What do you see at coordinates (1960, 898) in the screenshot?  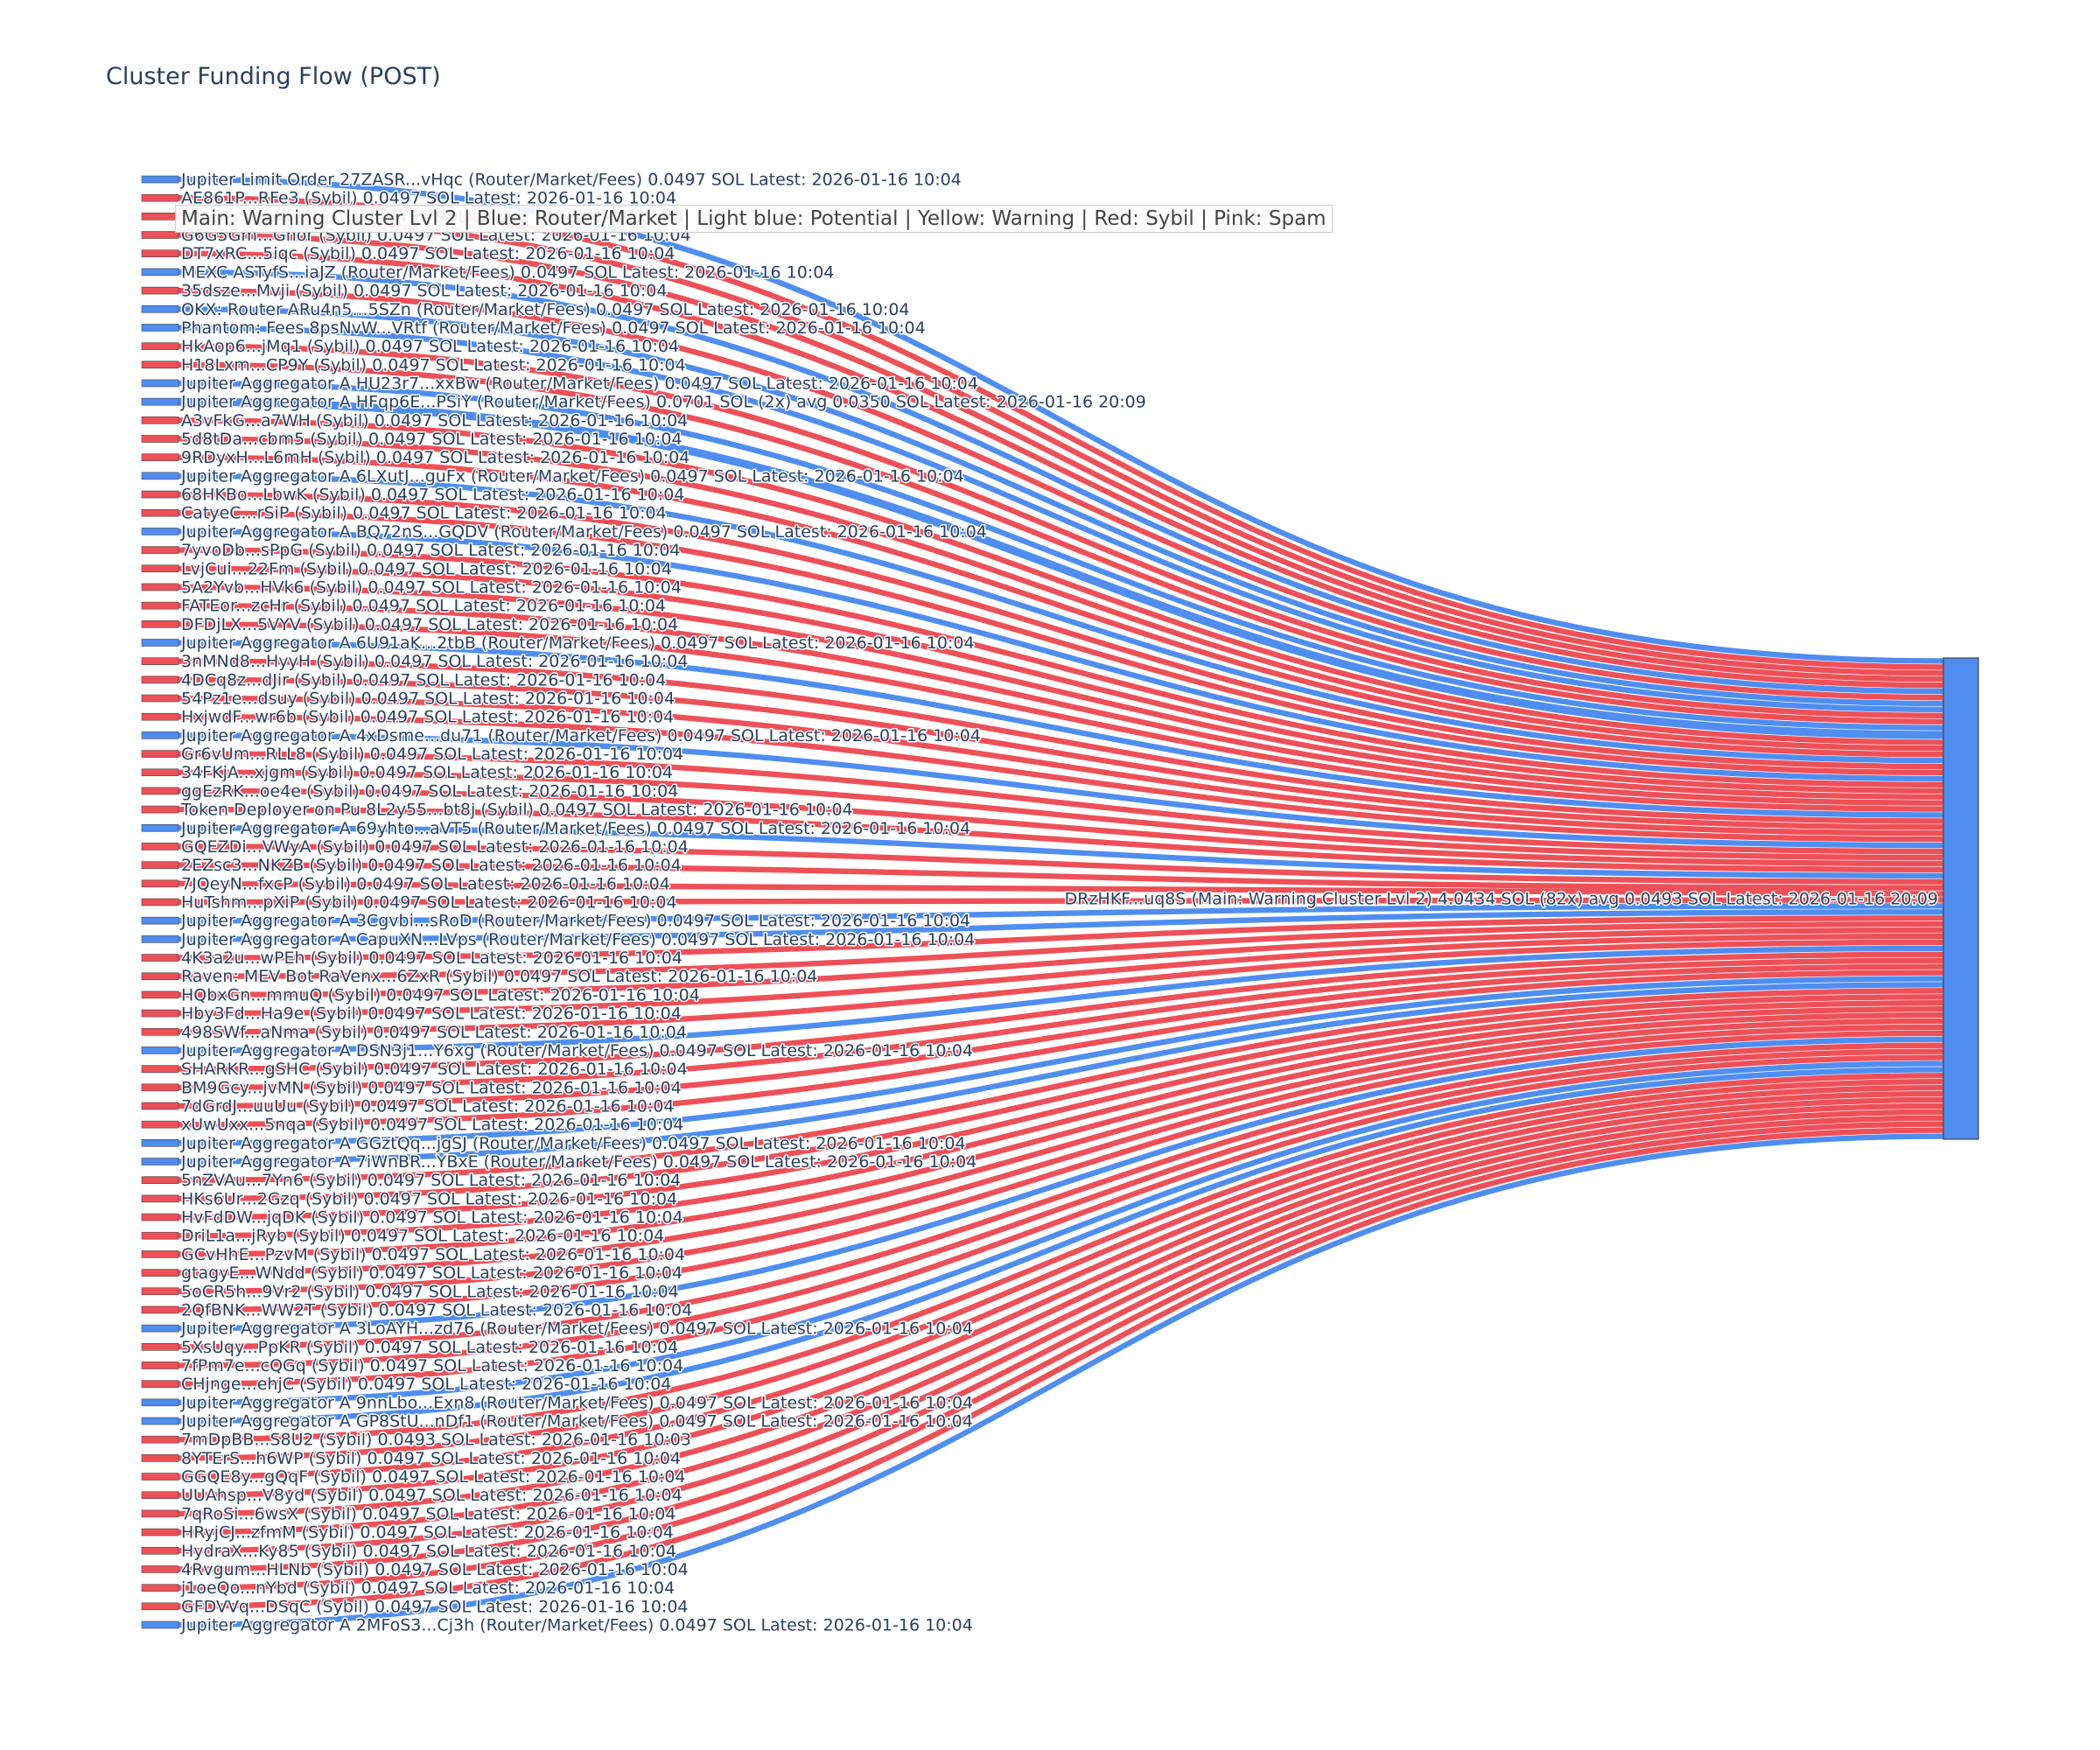 I see `target-node` at bounding box center [1960, 898].